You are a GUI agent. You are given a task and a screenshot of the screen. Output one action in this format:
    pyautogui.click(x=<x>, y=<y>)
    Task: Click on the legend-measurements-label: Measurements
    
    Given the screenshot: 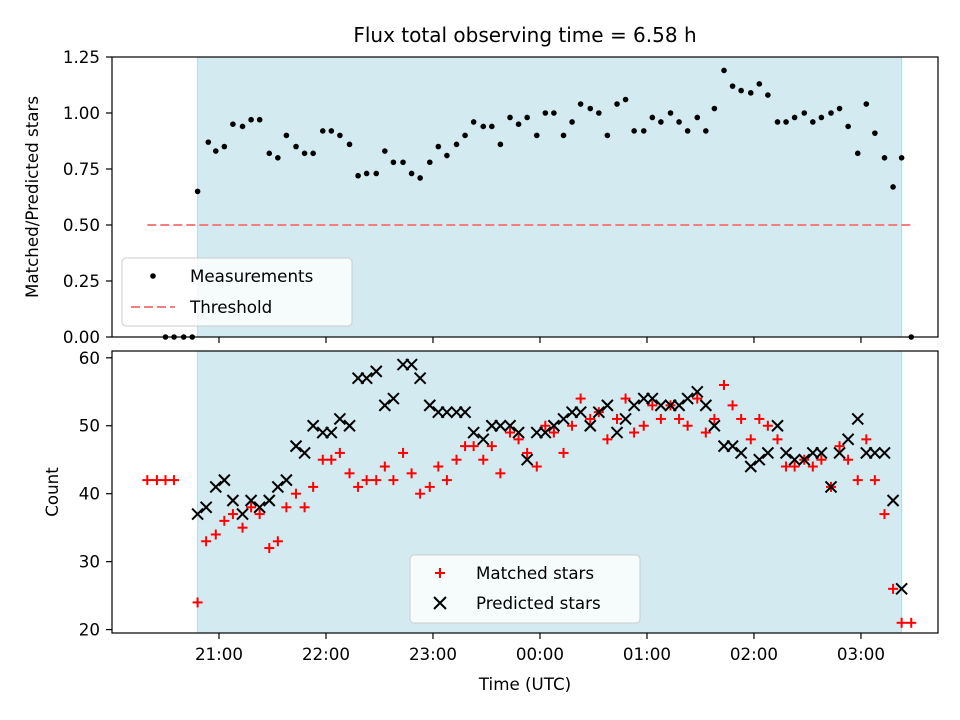 What is the action you would take?
    pyautogui.click(x=251, y=276)
    